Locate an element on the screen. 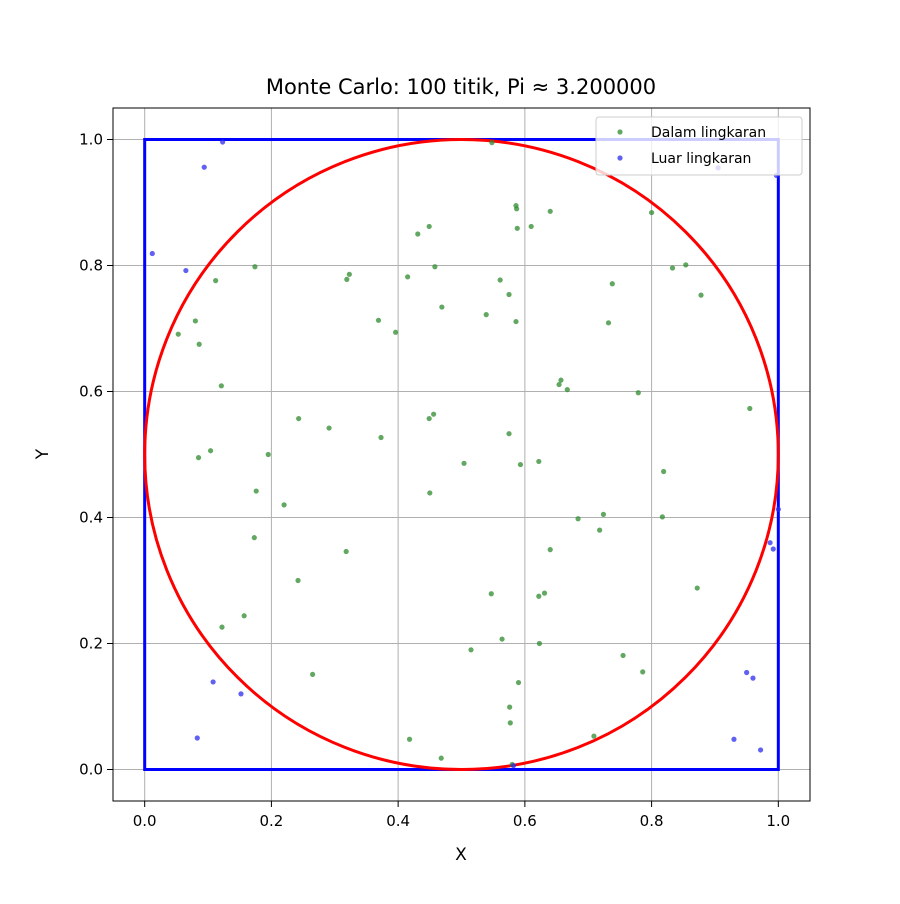 This screenshot has height=904, width=900. x-tick-label: 0.2 is located at coordinates (271, 821).